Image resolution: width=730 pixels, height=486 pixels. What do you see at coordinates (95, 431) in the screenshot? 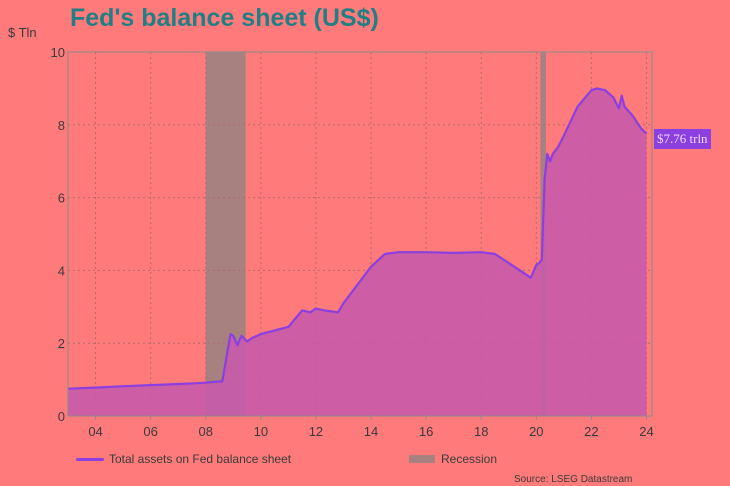
I see `x-tick-label-04: 04` at bounding box center [95, 431].